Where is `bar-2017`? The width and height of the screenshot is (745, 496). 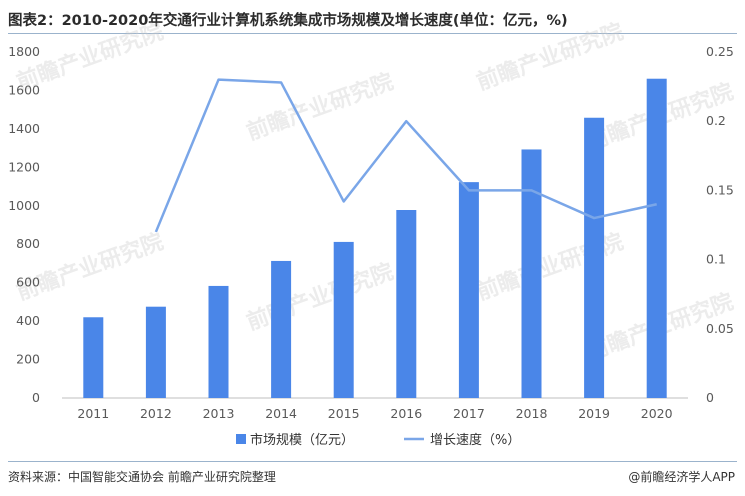
bar-2017 is located at coordinates (468, 290).